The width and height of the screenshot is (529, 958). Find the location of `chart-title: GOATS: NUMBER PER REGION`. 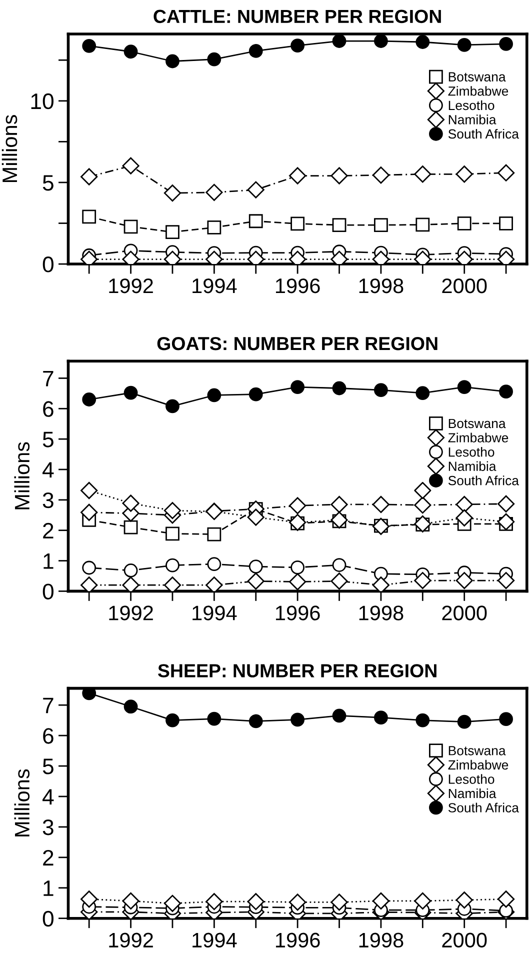

chart-title: GOATS: NUMBER PER REGION is located at coordinates (297, 343).